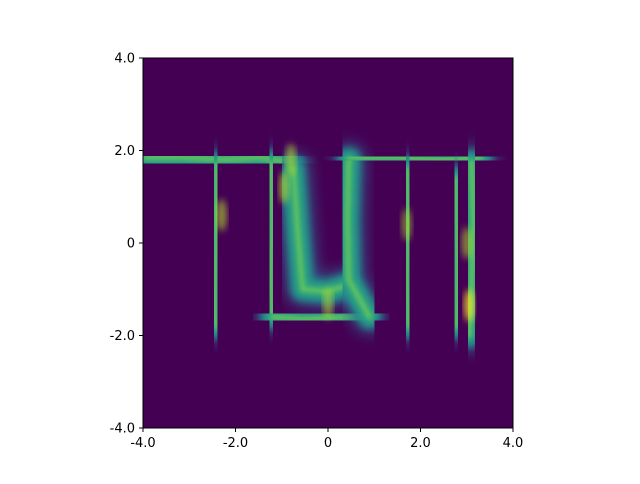 This screenshot has height=484, width=640. What do you see at coordinates (131, 244) in the screenshot?
I see `y-tick-label: 0` at bounding box center [131, 244].